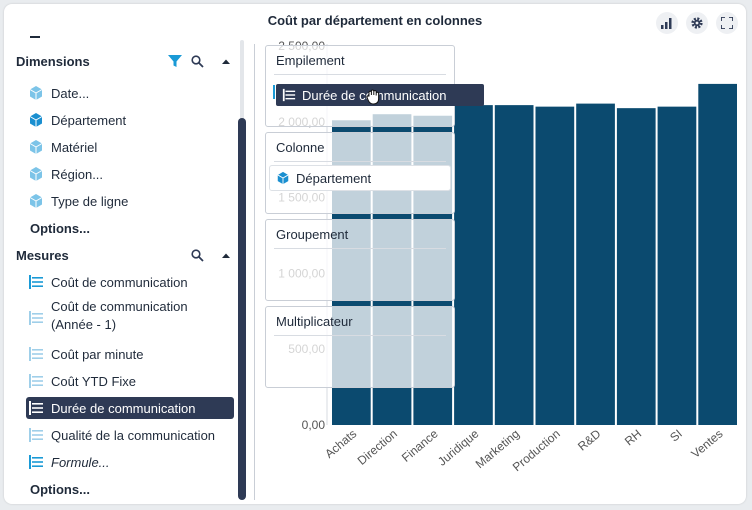 The height and width of the screenshot is (510, 752). What do you see at coordinates (360, 347) in the screenshot?
I see `dropzone-multiplicateur: Multiplicateur` at bounding box center [360, 347].